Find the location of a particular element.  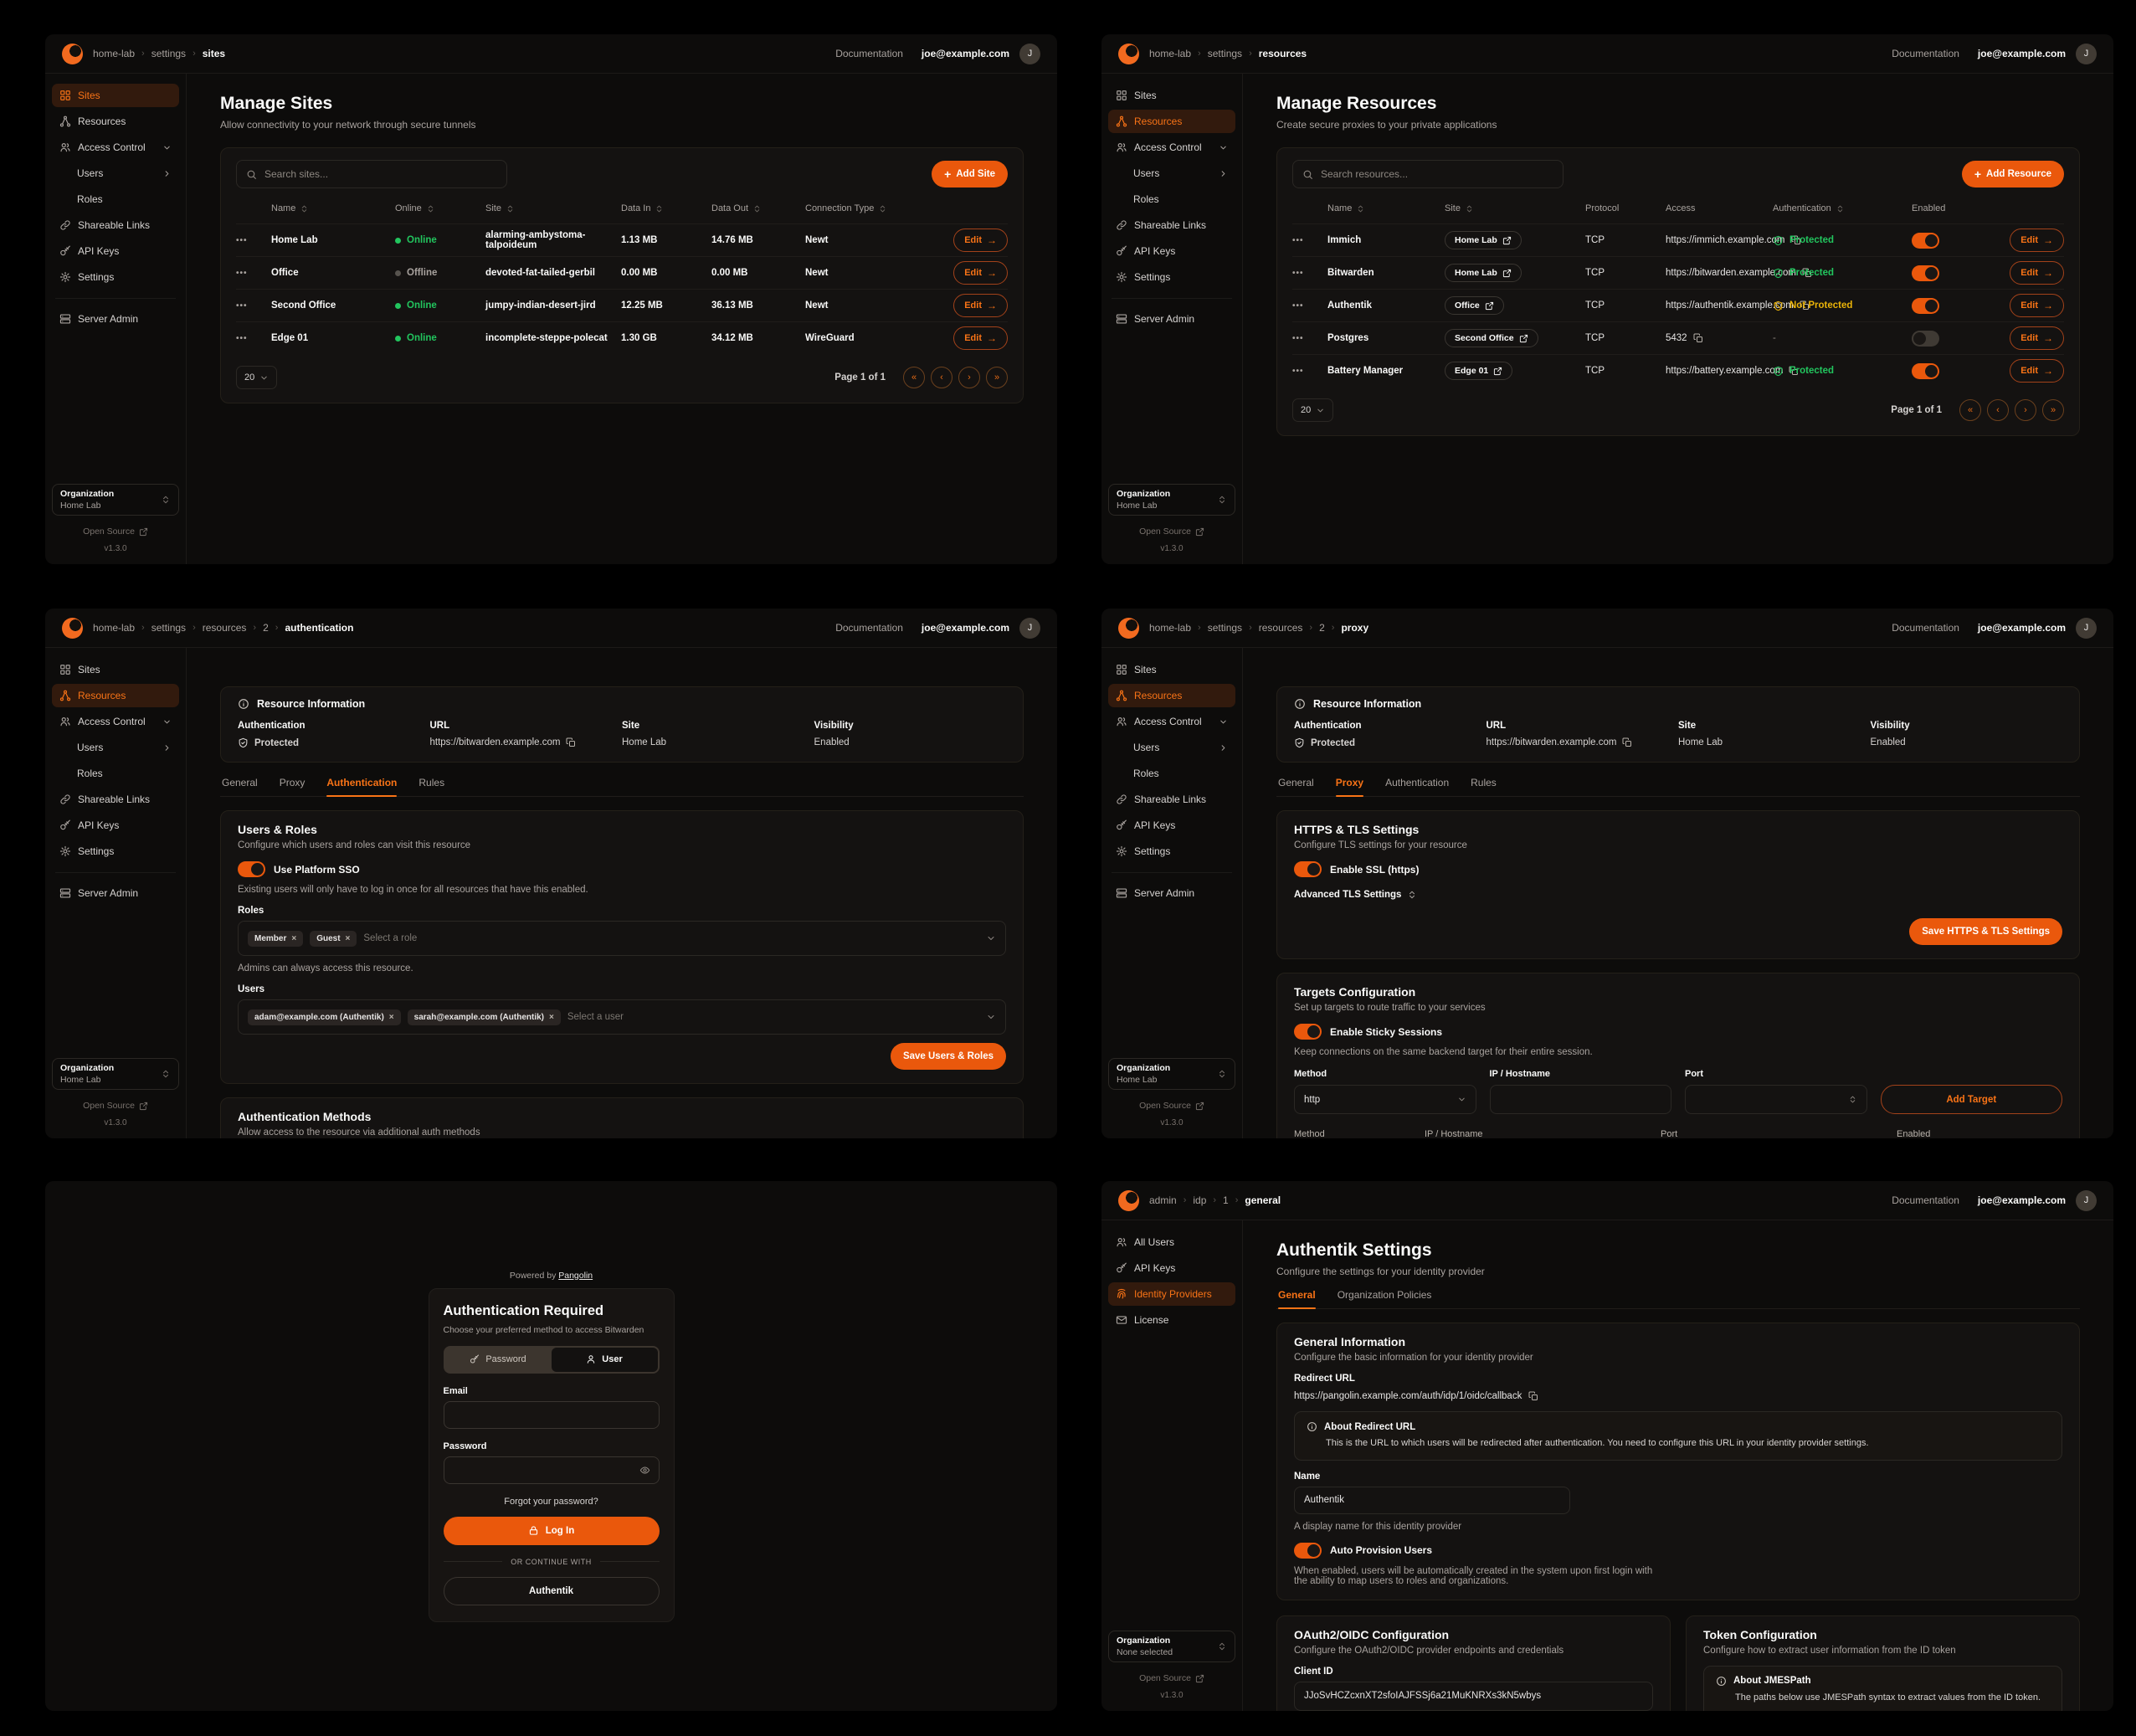

site-link: Office is located at coordinates (1474, 305).